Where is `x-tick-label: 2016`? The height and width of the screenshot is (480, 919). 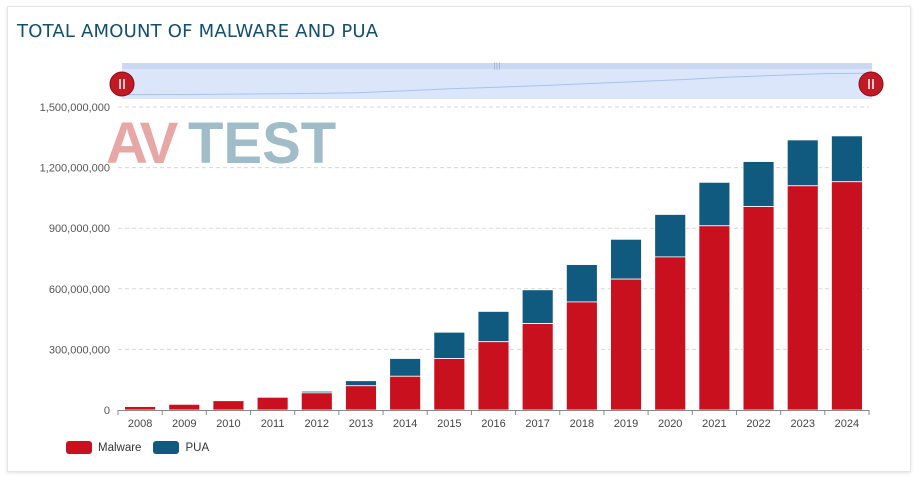 x-tick-label: 2016 is located at coordinates (493, 424).